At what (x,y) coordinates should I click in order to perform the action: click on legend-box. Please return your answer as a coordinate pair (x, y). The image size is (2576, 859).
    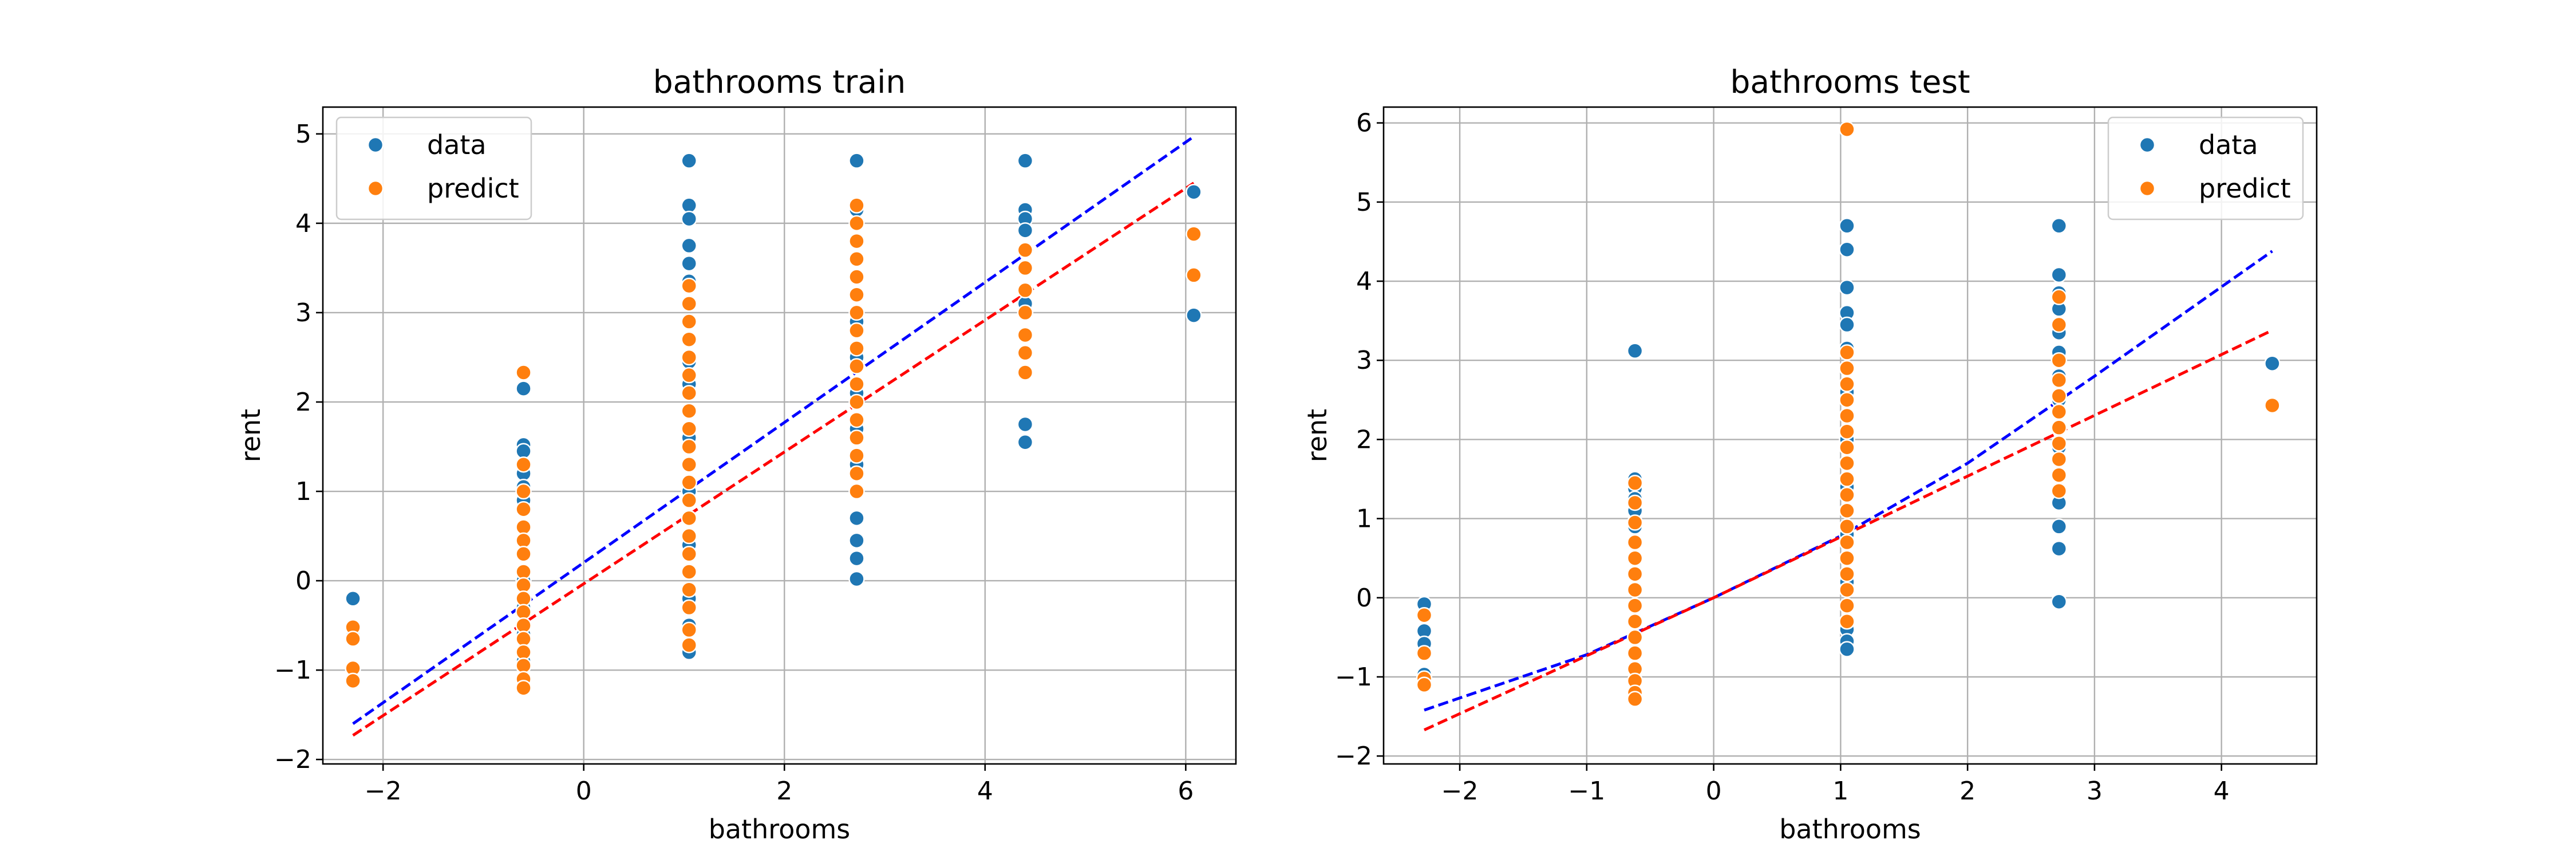
    Looking at the image, I should click on (433, 168).